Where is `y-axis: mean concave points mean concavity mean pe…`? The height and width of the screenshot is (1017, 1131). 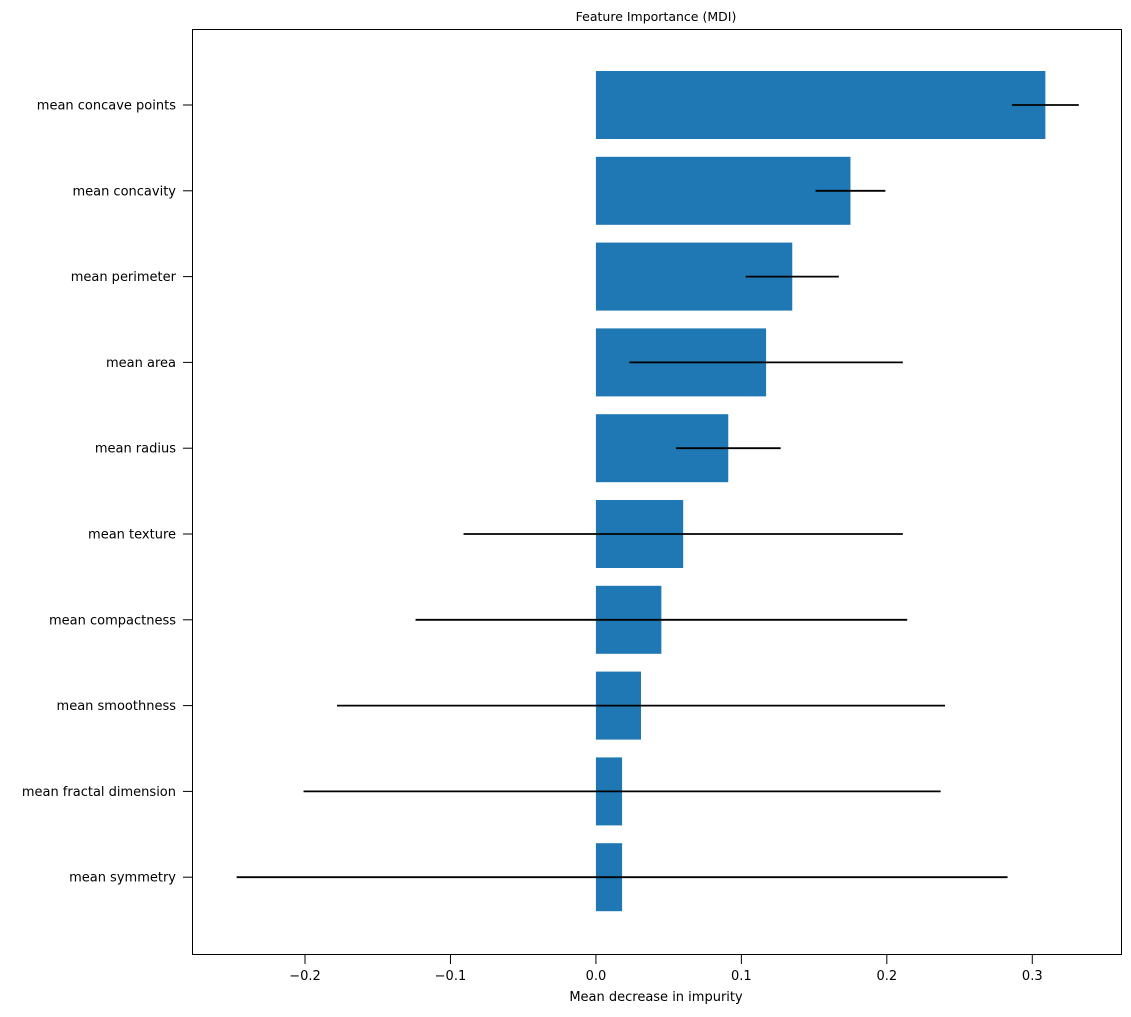
y-axis: mean concave points mean concavity mean pe… is located at coordinates (107, 492).